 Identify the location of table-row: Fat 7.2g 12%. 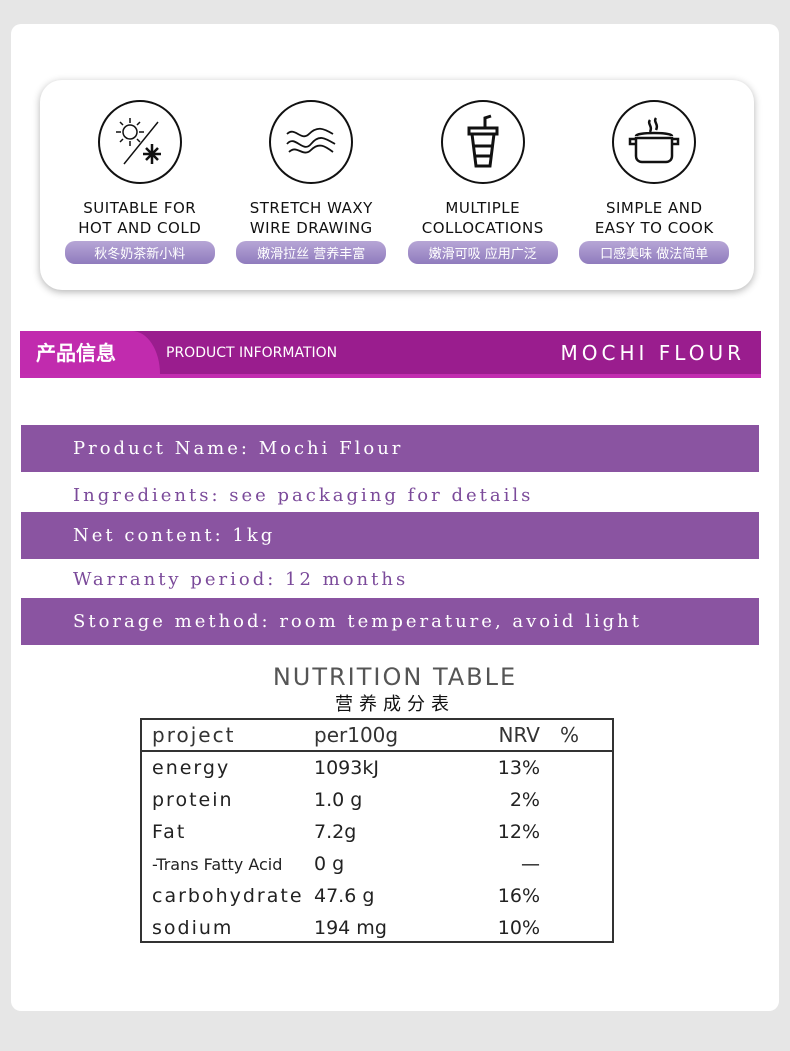
(377, 832).